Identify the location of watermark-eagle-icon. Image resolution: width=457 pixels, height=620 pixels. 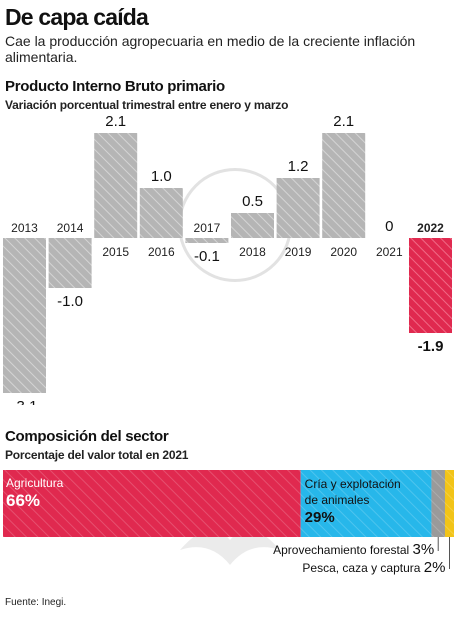
(230, 547).